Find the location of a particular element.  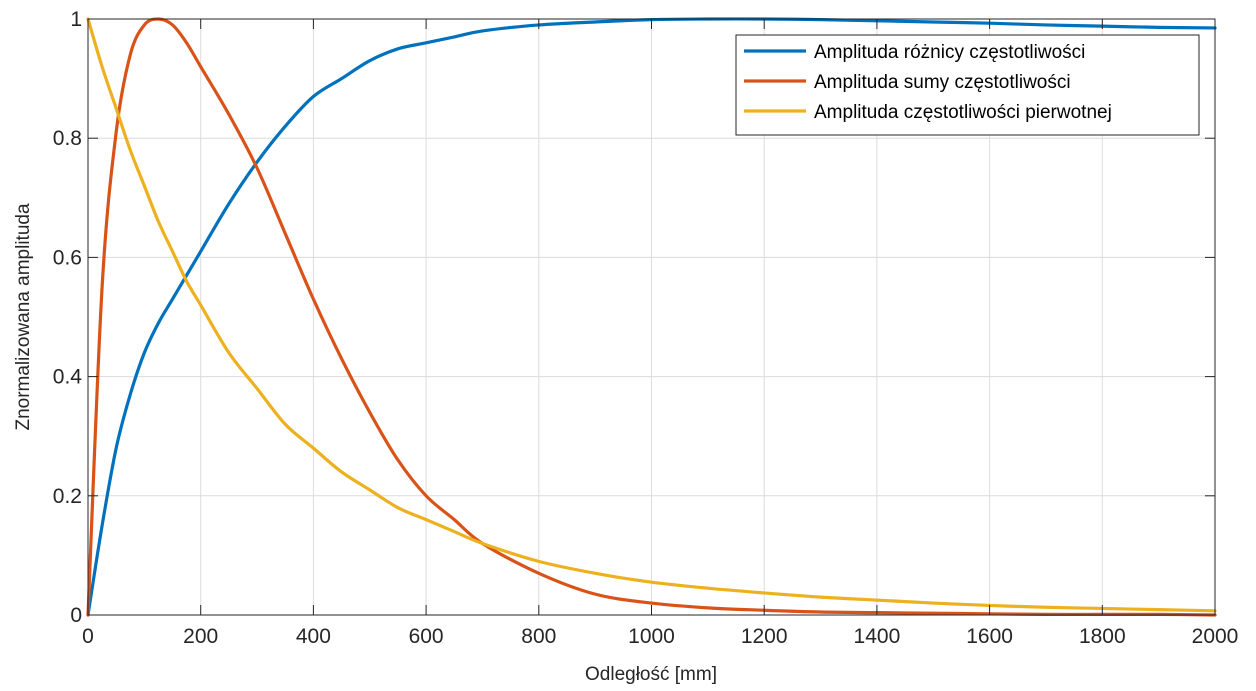

y-tick-label: 0.8 is located at coordinates (67, 138).